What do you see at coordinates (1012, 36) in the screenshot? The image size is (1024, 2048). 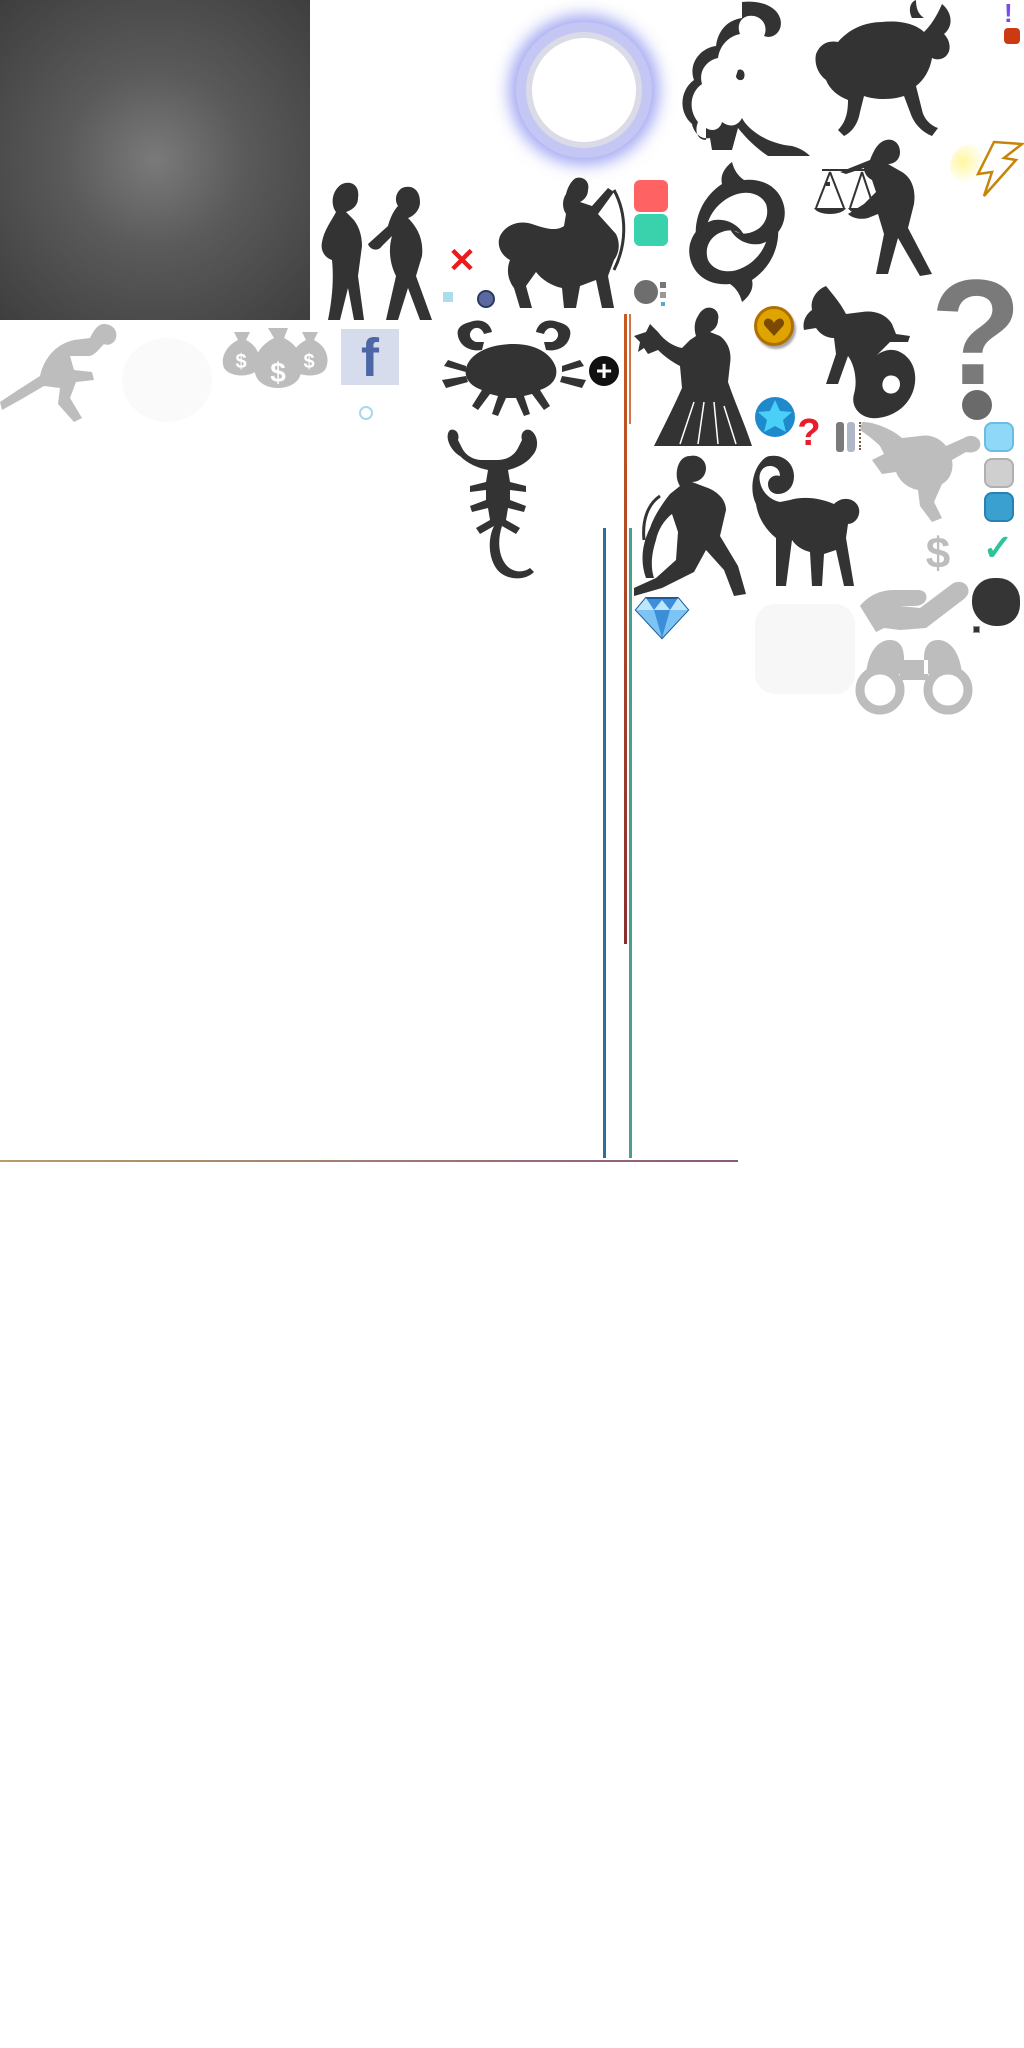 I see `red-square-badge` at bounding box center [1012, 36].